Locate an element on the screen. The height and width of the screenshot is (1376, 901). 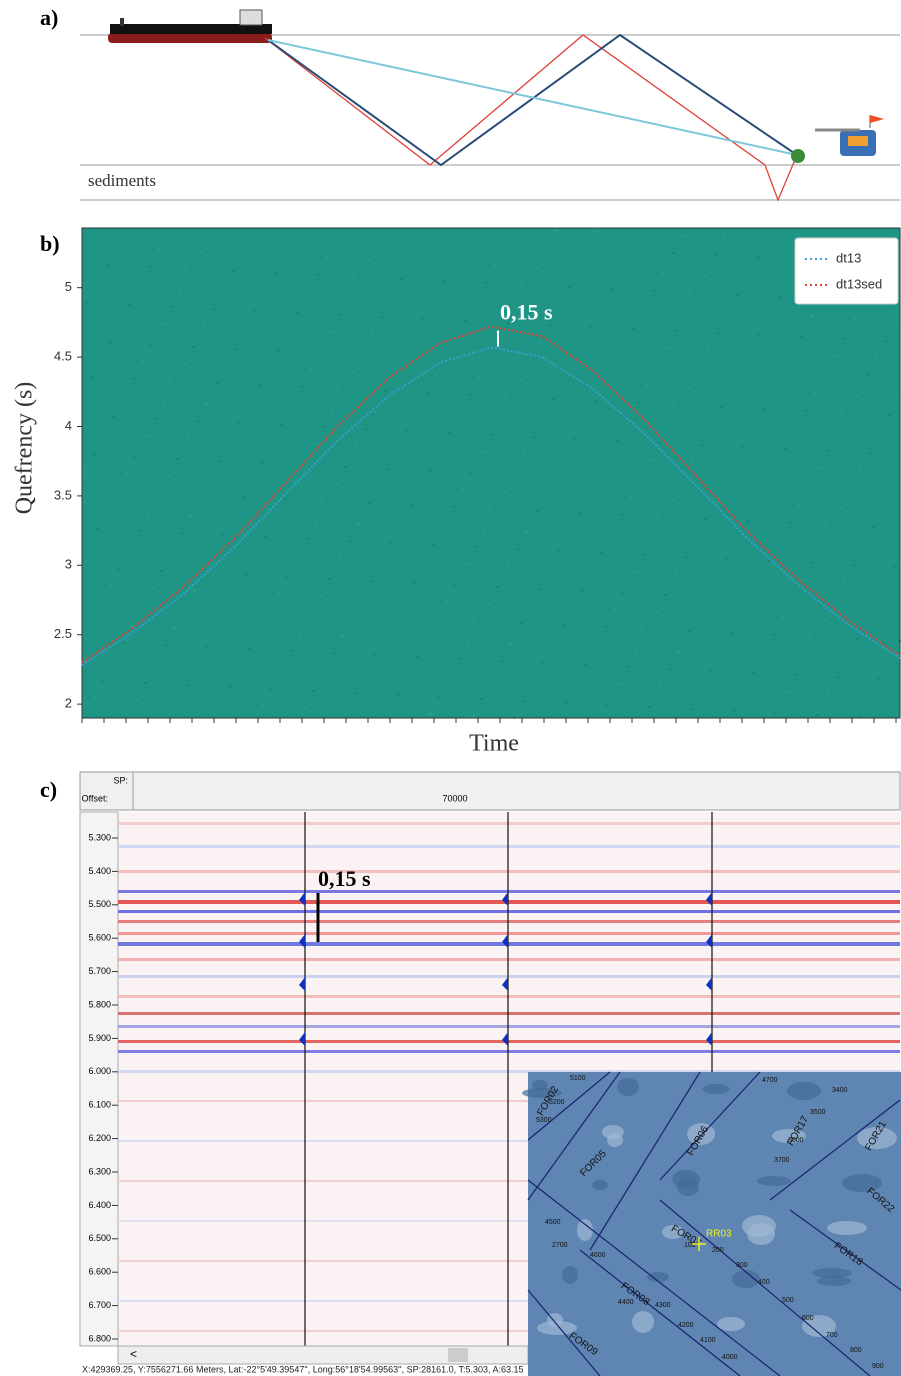
depth-label: 5.500 is located at coordinates (99, 904).